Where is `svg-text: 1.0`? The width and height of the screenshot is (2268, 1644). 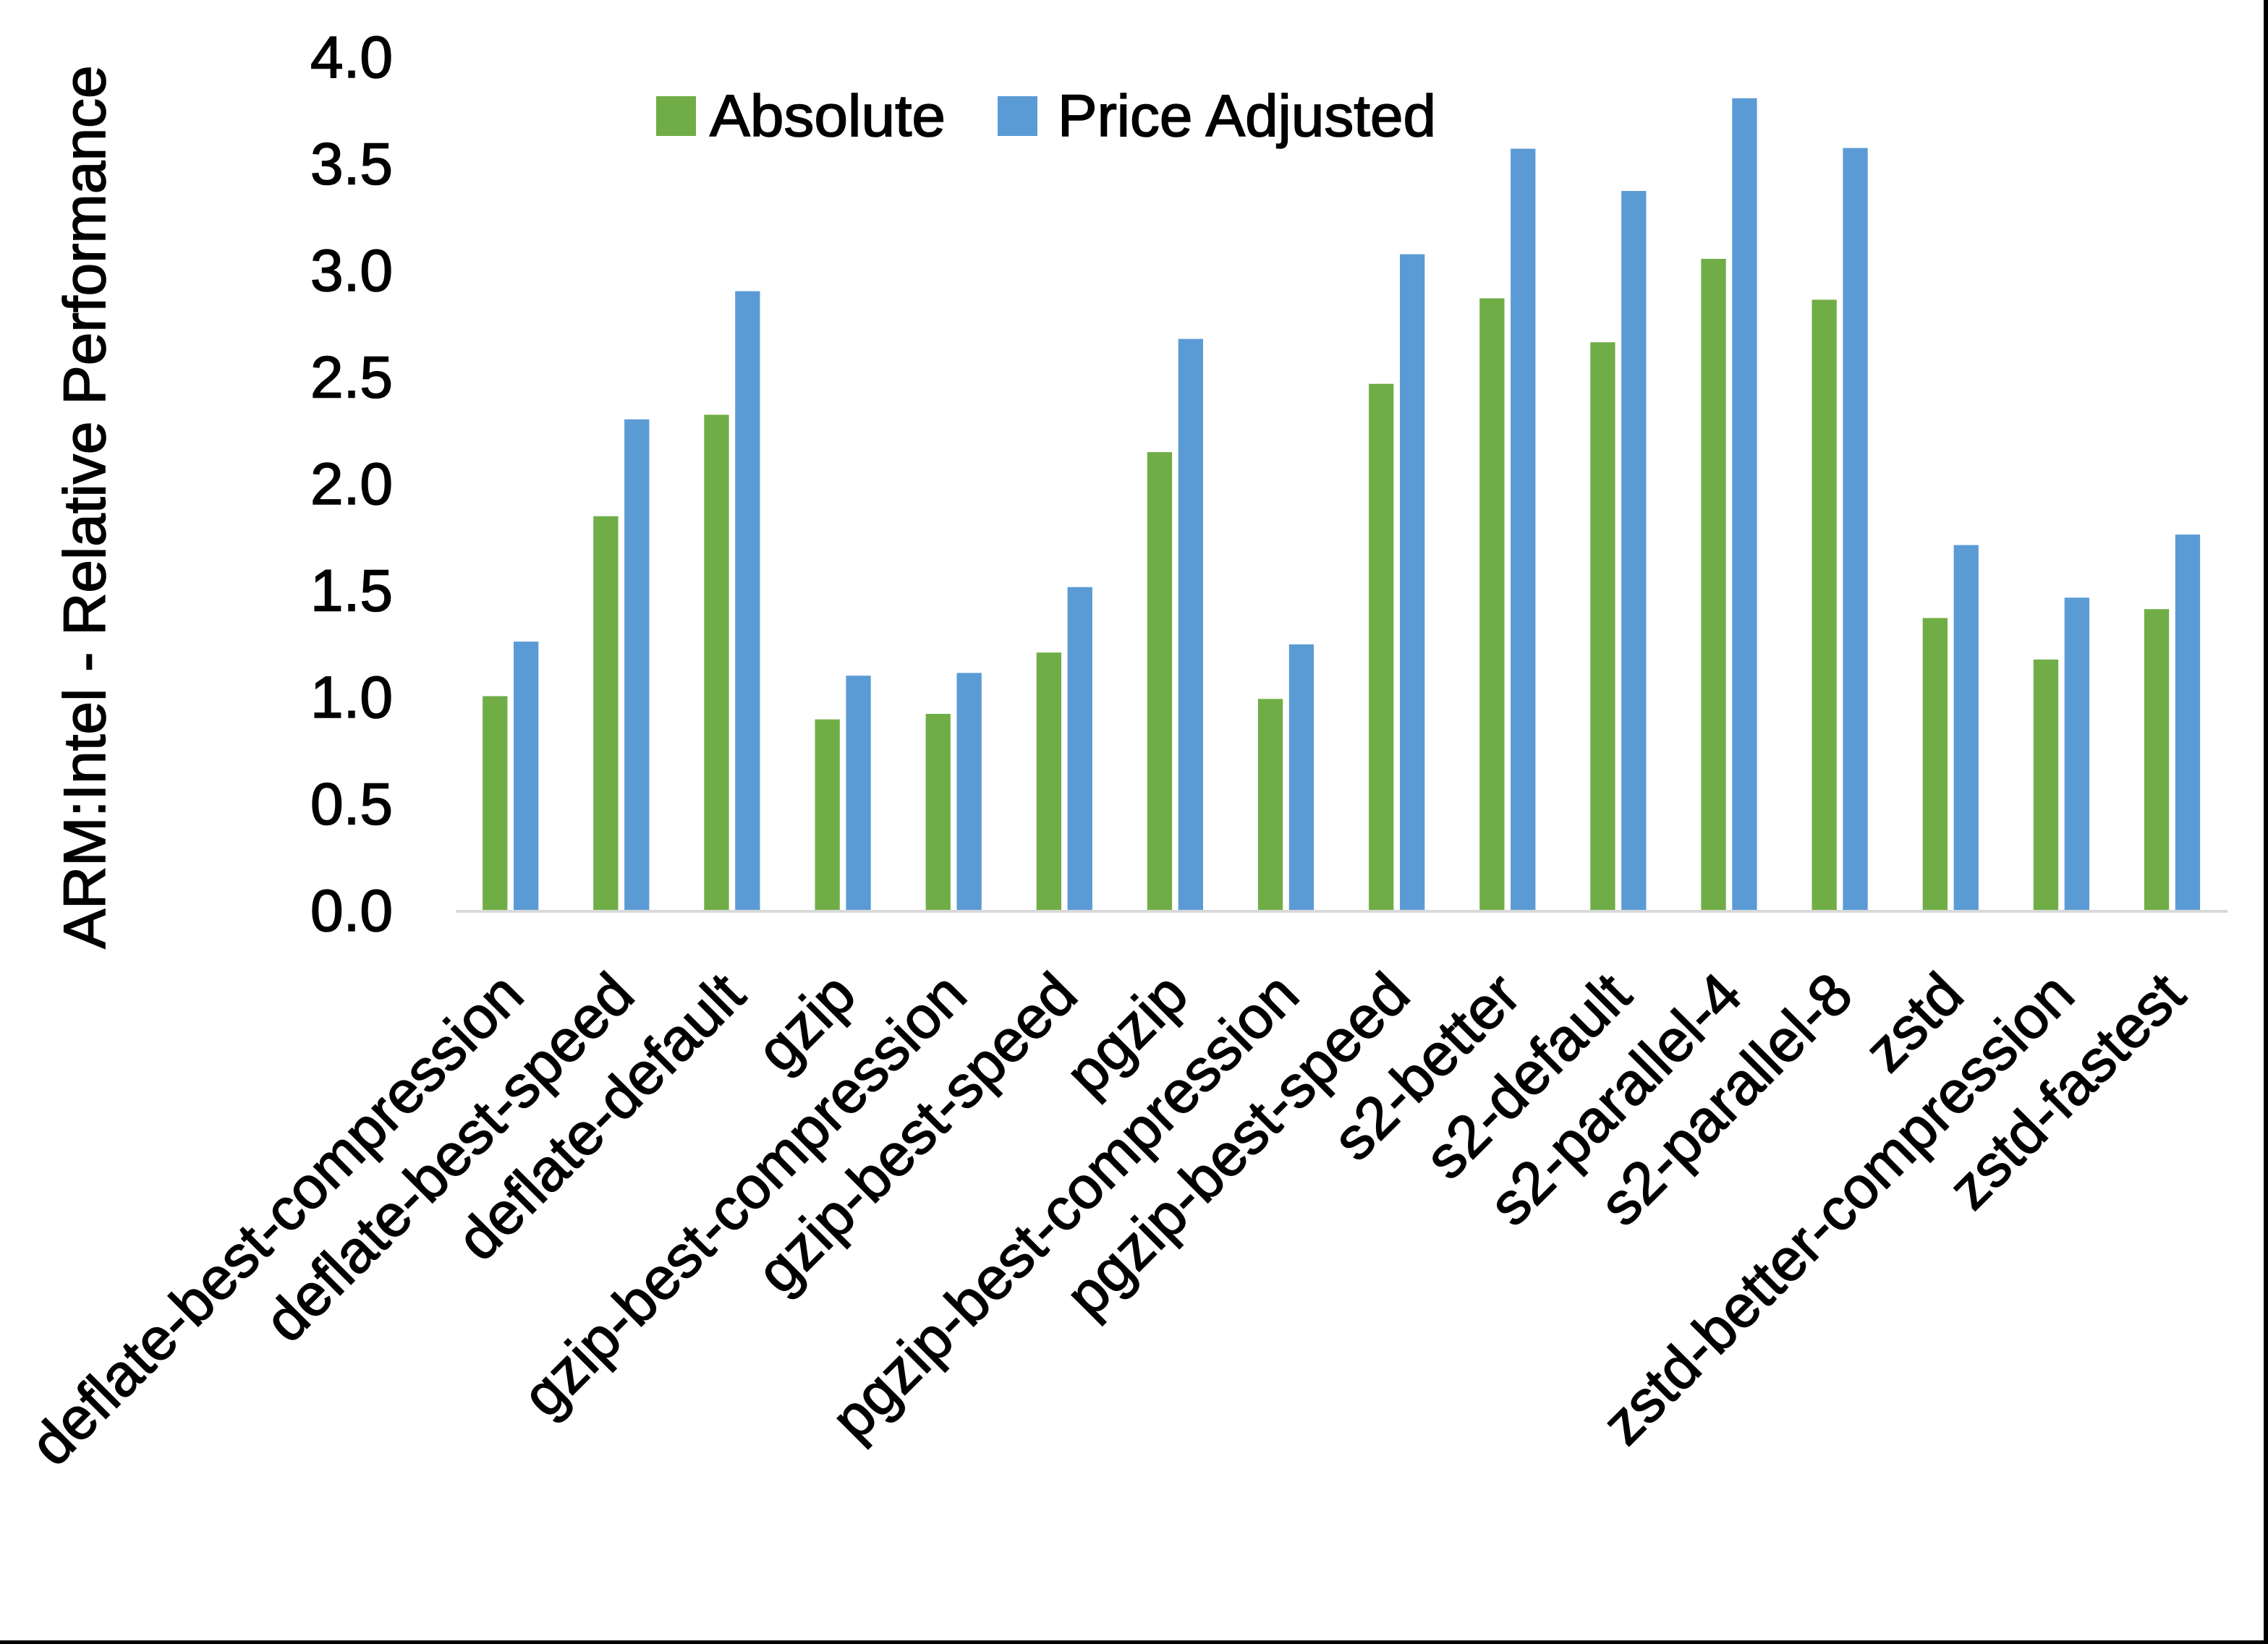 svg-text: 1.0 is located at coordinates (351, 698).